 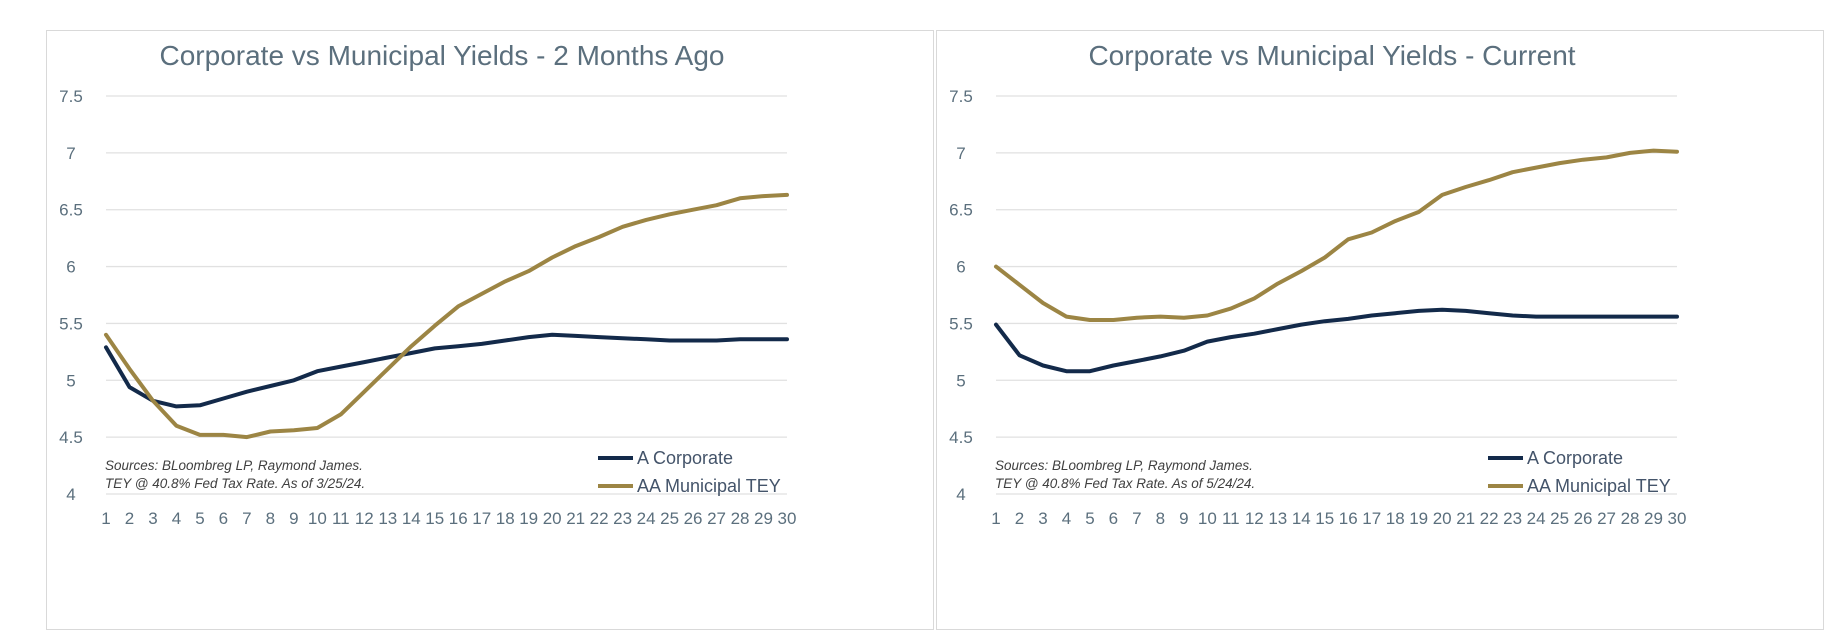 I want to click on source-note: TEY @ 40.8% Fed Tax Rate. As of 5/24/24., so click(x=1125, y=483).